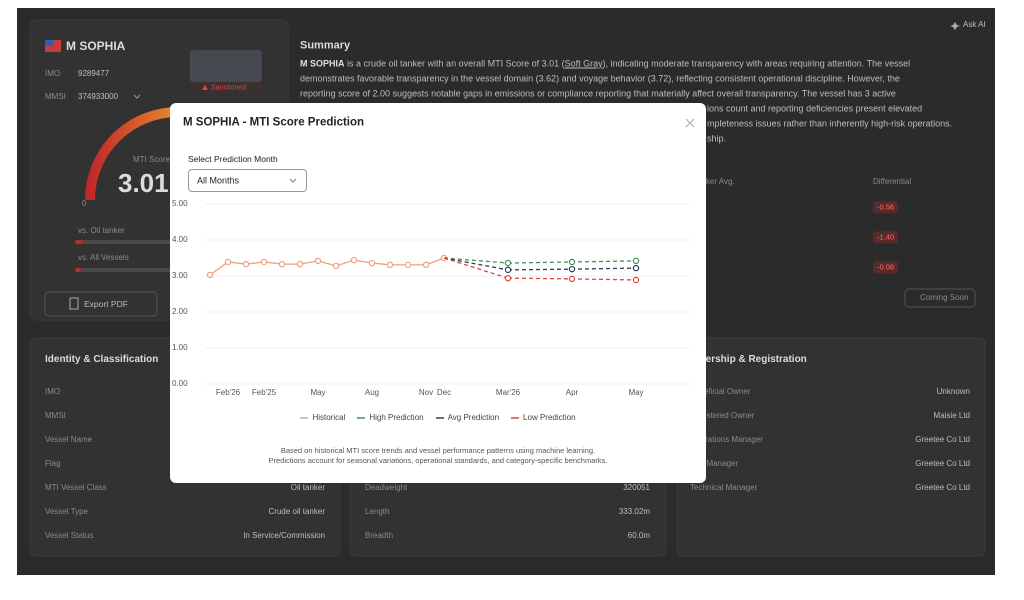  Describe the element at coordinates (325, 45) in the screenshot. I see `summary-title: Summary` at that location.